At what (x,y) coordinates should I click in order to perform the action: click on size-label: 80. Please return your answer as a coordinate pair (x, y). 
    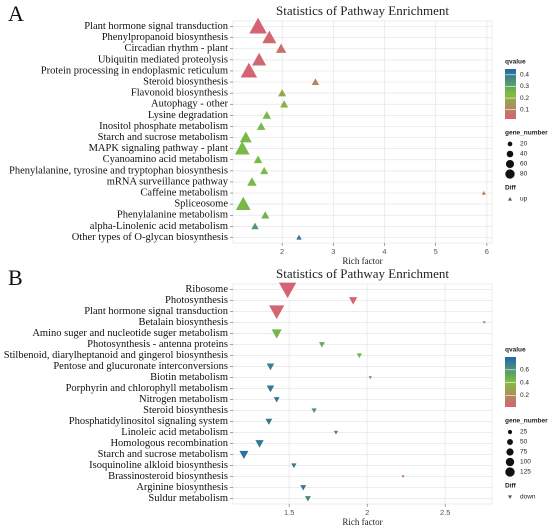
    Looking at the image, I should click on (524, 174).